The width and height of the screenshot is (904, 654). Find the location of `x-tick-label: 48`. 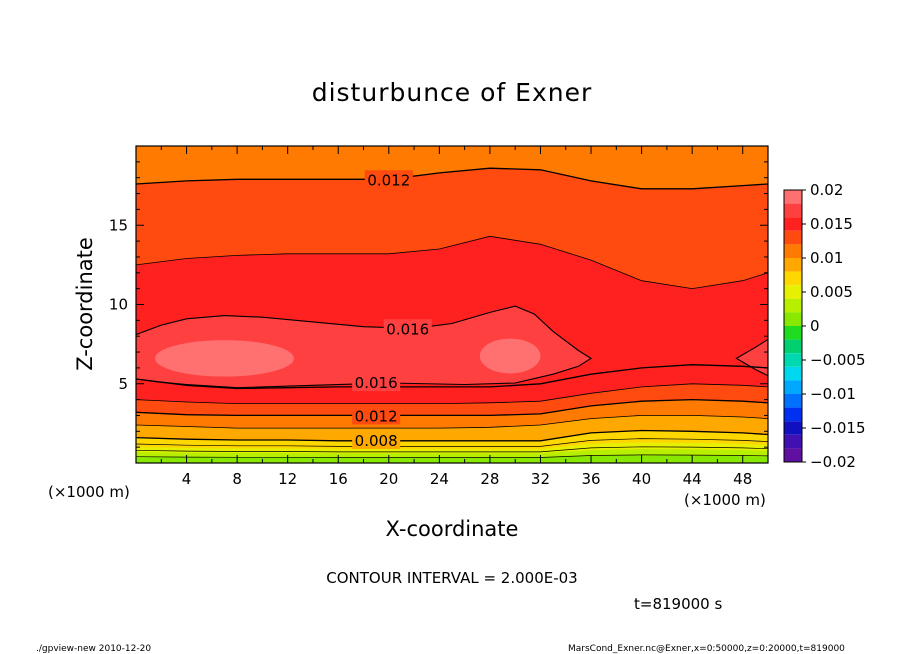

x-tick-label: 48 is located at coordinates (742, 479).